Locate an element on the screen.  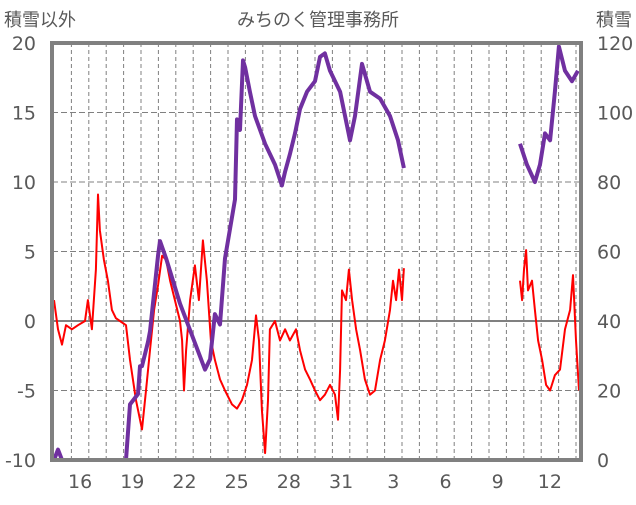
x-tick-label: 28 is located at coordinates (289, 482).